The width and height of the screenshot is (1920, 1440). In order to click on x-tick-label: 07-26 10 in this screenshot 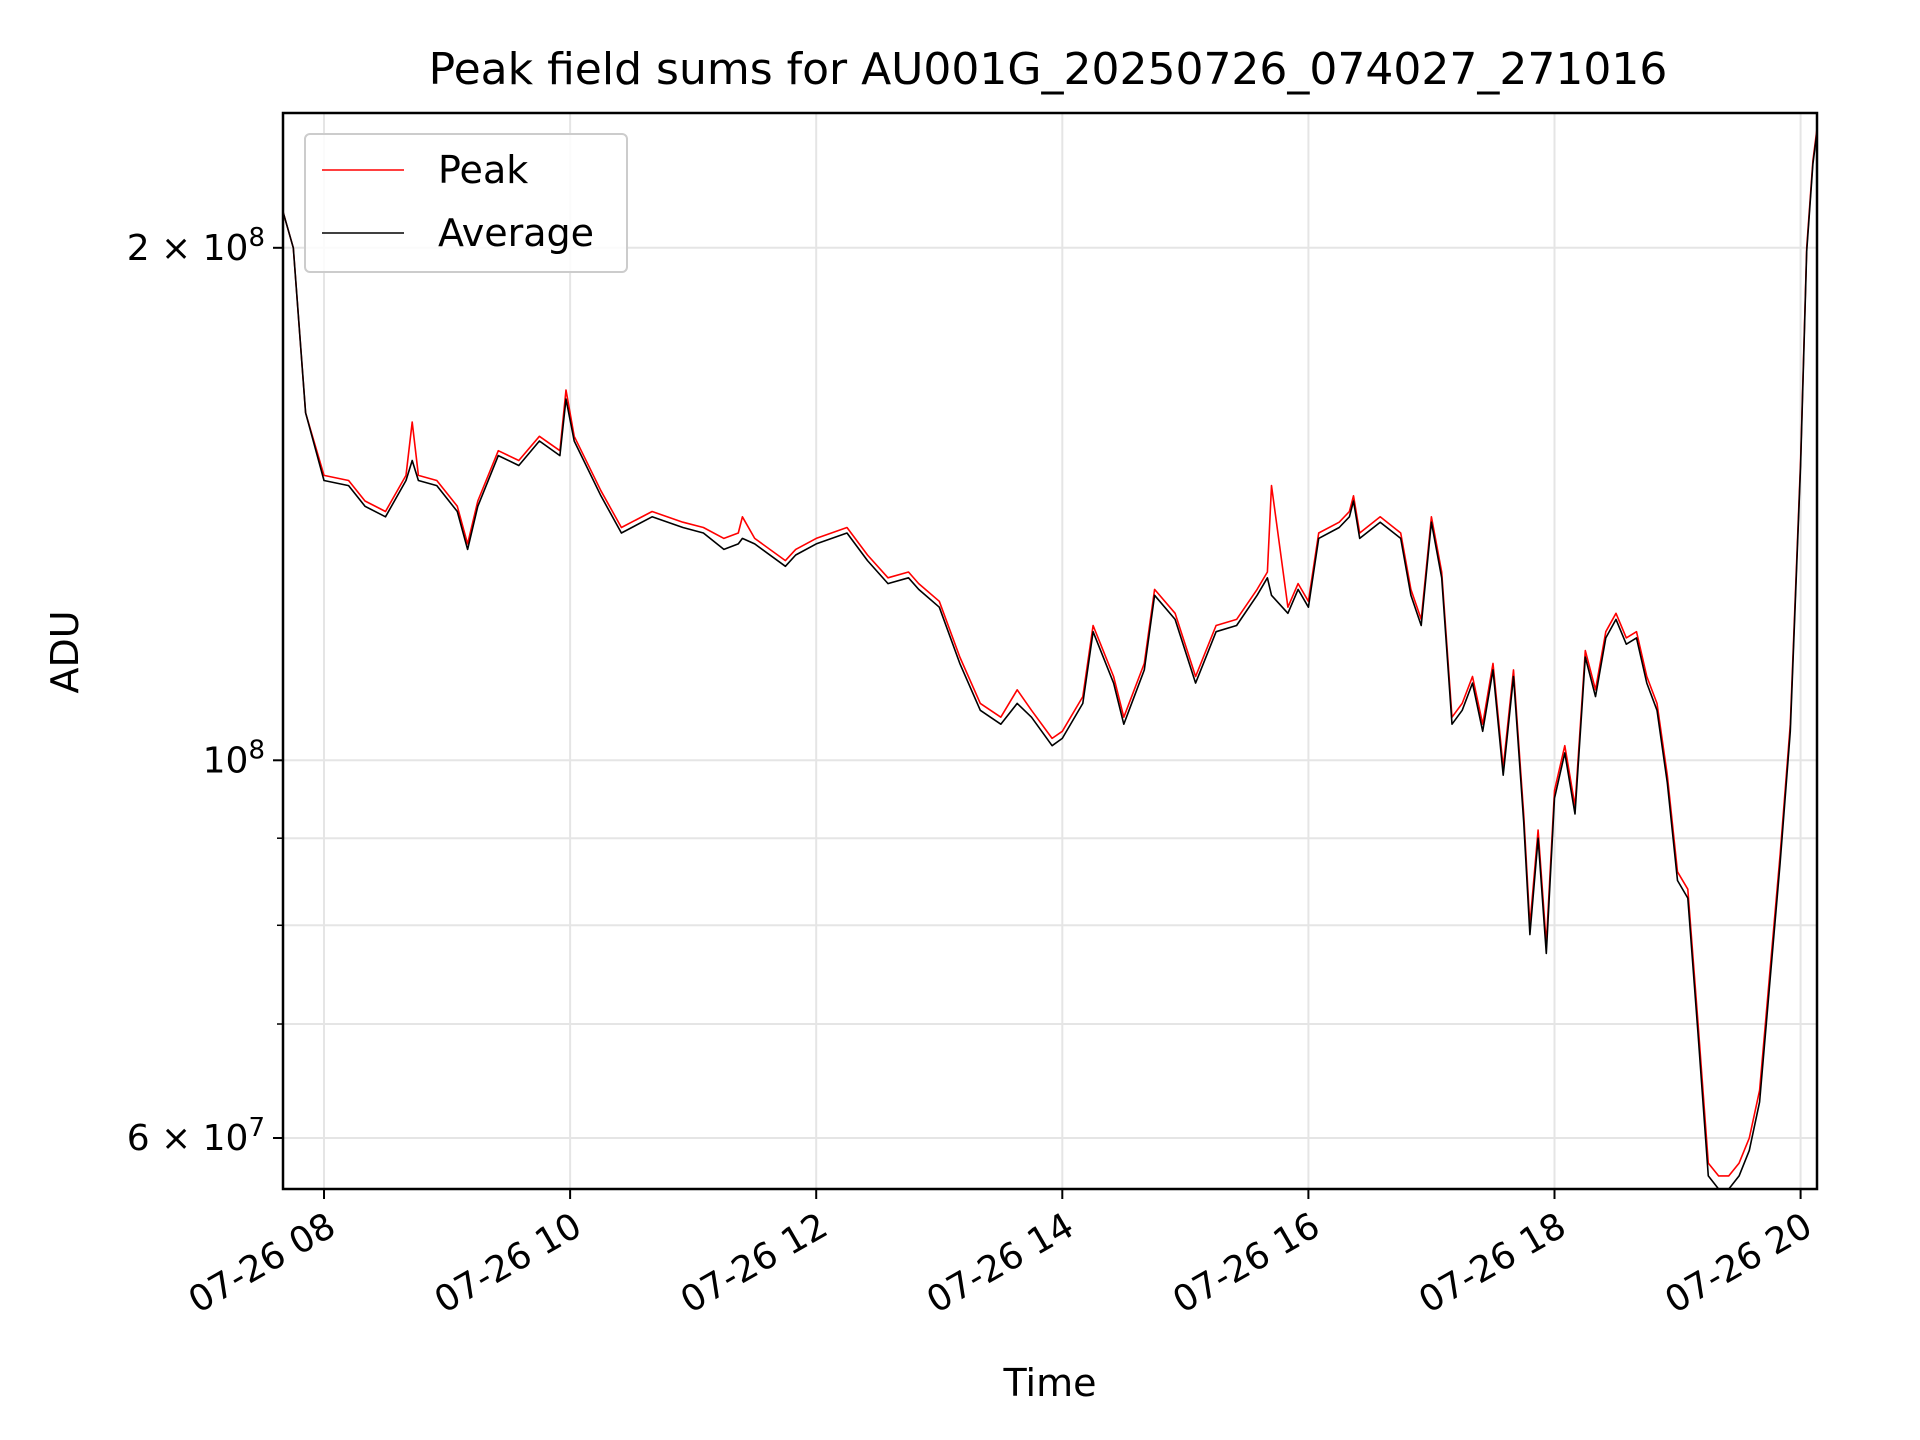, I will do `click(508, 1263)`.